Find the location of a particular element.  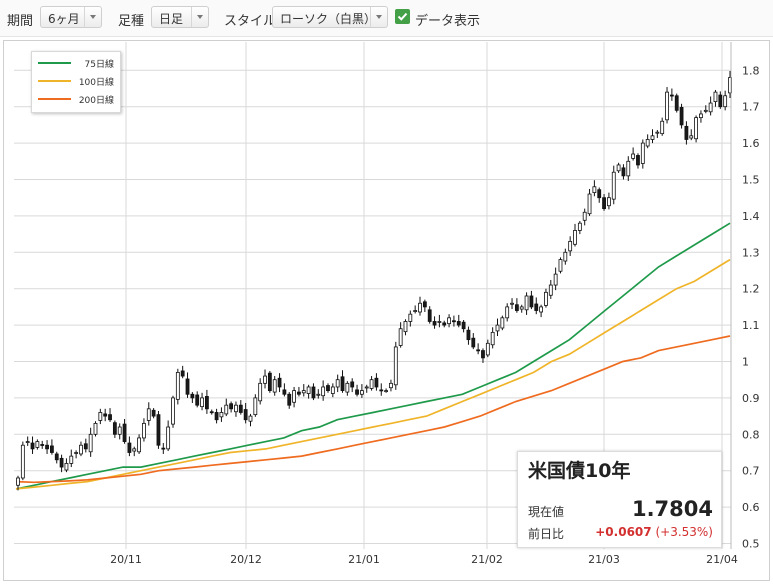

legend-swatch is located at coordinates (54, 99).